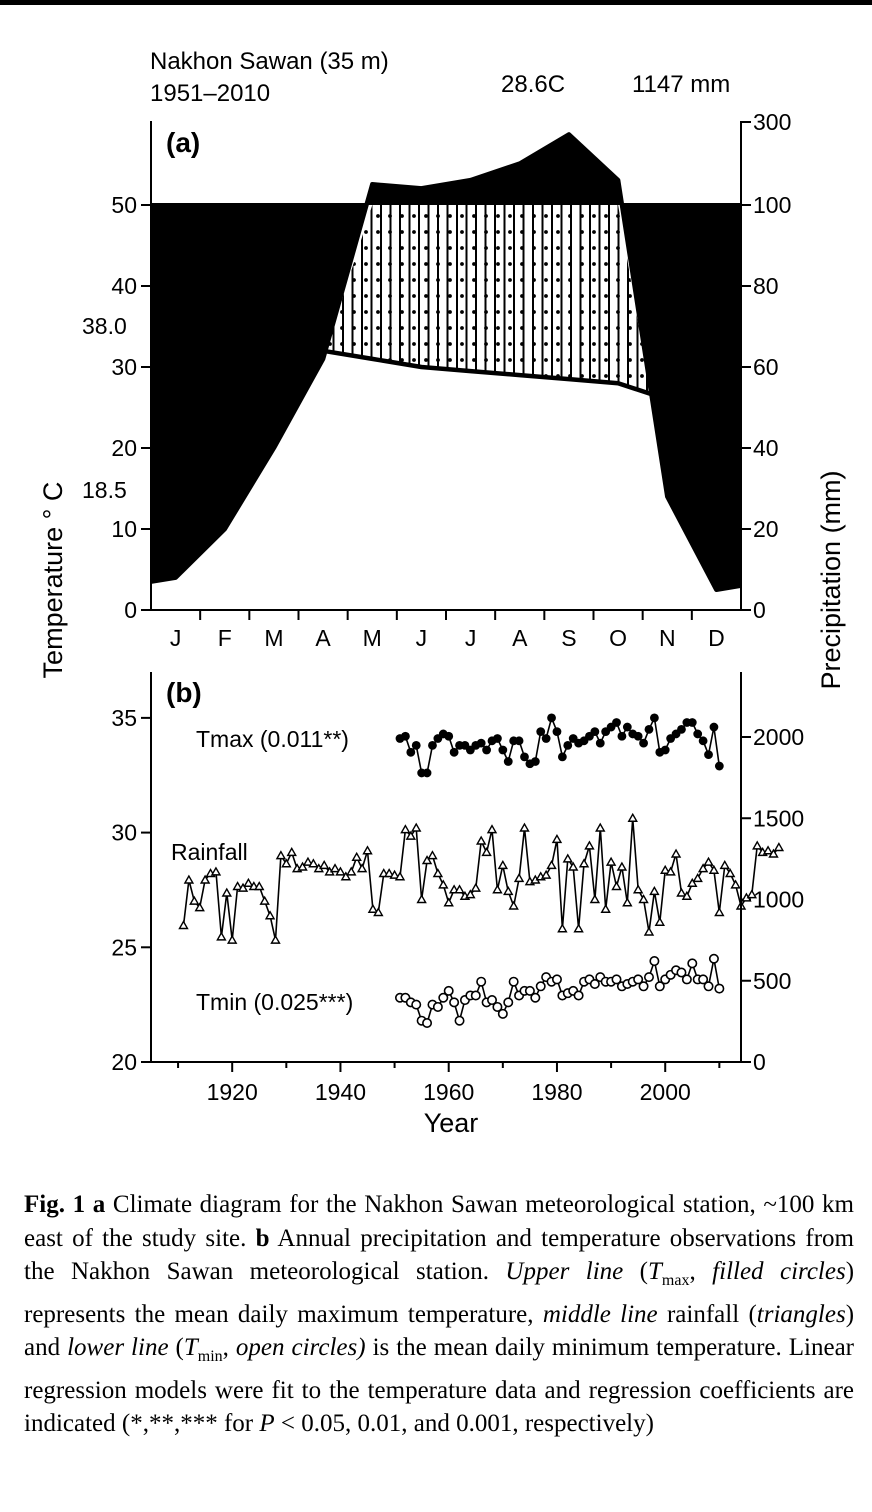 The image size is (872, 1512). I want to click on top-rule, so click(436, 2).